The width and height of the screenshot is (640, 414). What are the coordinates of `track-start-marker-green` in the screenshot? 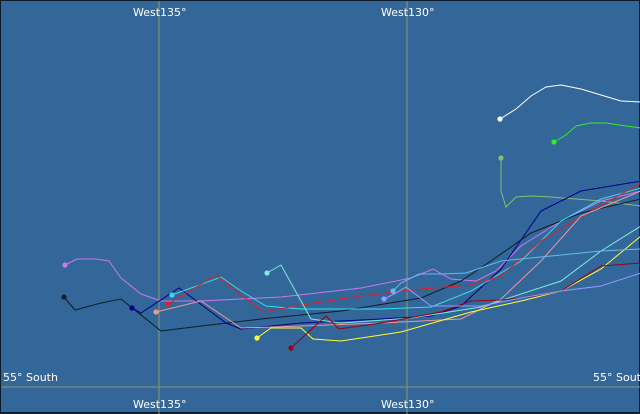 It's located at (554, 142).